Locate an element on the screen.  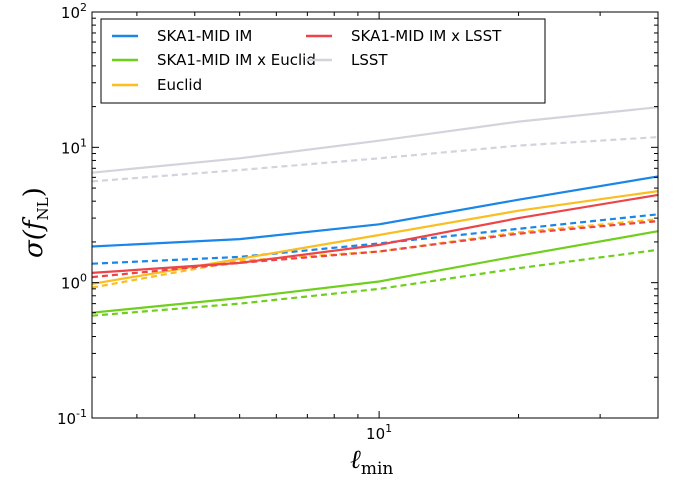
legend-label: LSST is located at coordinates (369, 60).